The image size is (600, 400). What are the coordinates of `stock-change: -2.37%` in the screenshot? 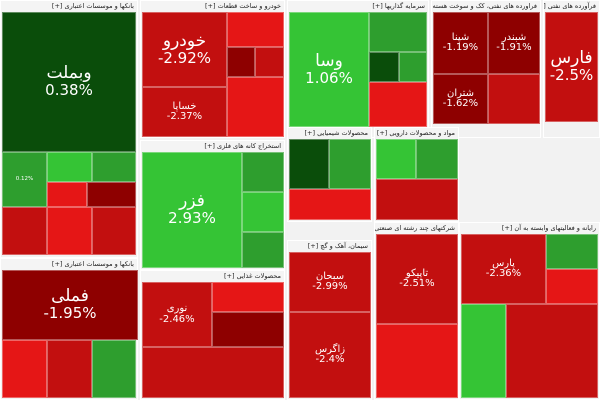 It's located at (184, 116).